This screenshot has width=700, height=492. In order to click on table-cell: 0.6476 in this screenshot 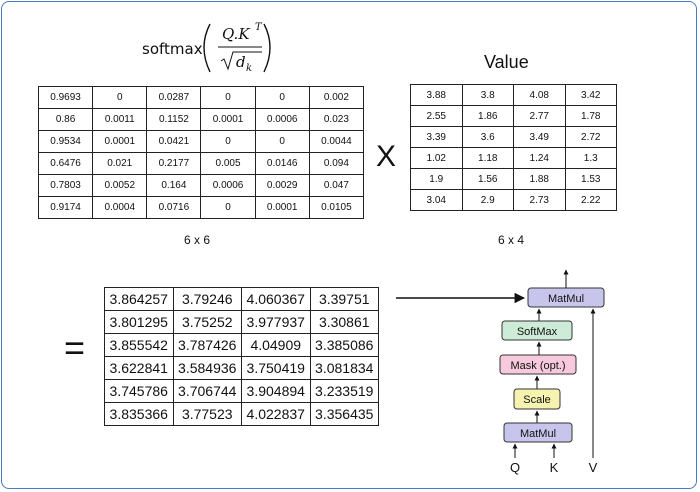, I will do `click(65, 163)`.